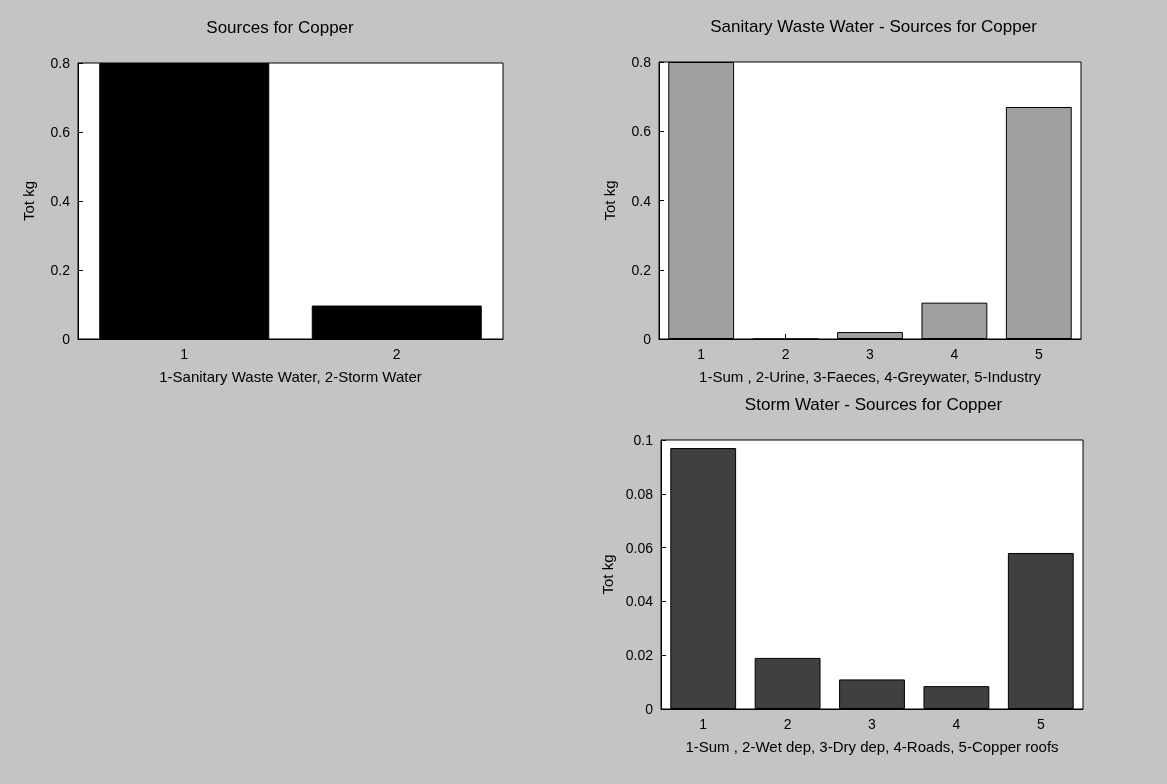  I want to click on x-axis-title: 1-Sum , 2-Wet dep, 3-Dry dep, 4-Roads, 5-Copper roofs, so click(872, 746).